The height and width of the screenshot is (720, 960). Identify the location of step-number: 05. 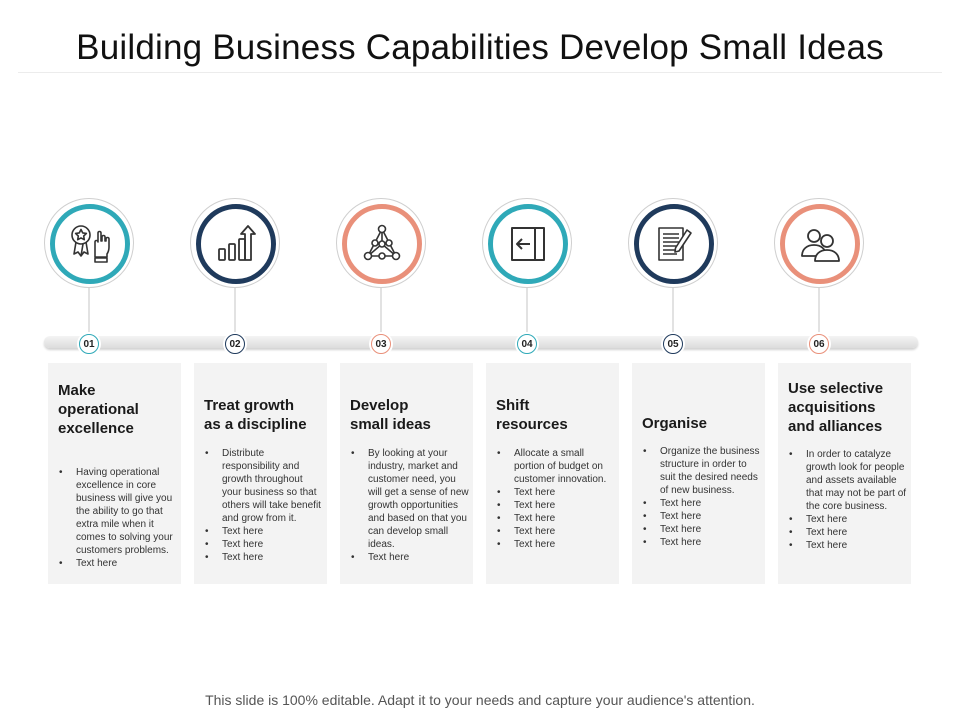
(673, 344).